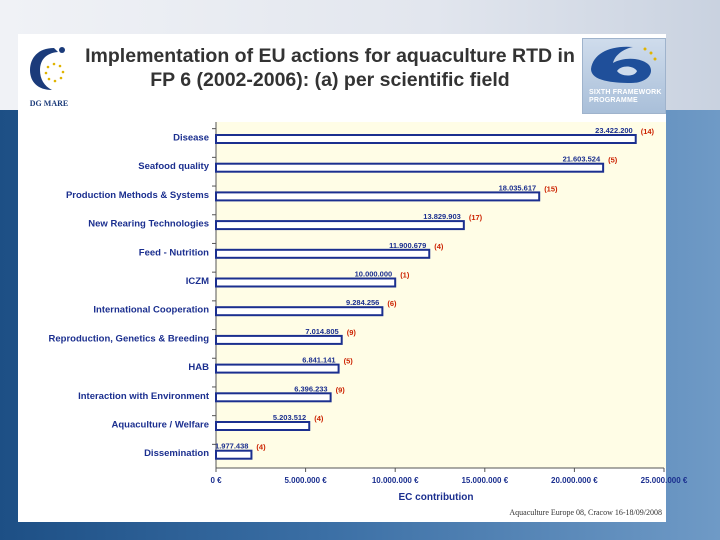 This screenshot has width=720, height=540. I want to click on x-tick-label: 5.000.000 €, so click(305, 480).